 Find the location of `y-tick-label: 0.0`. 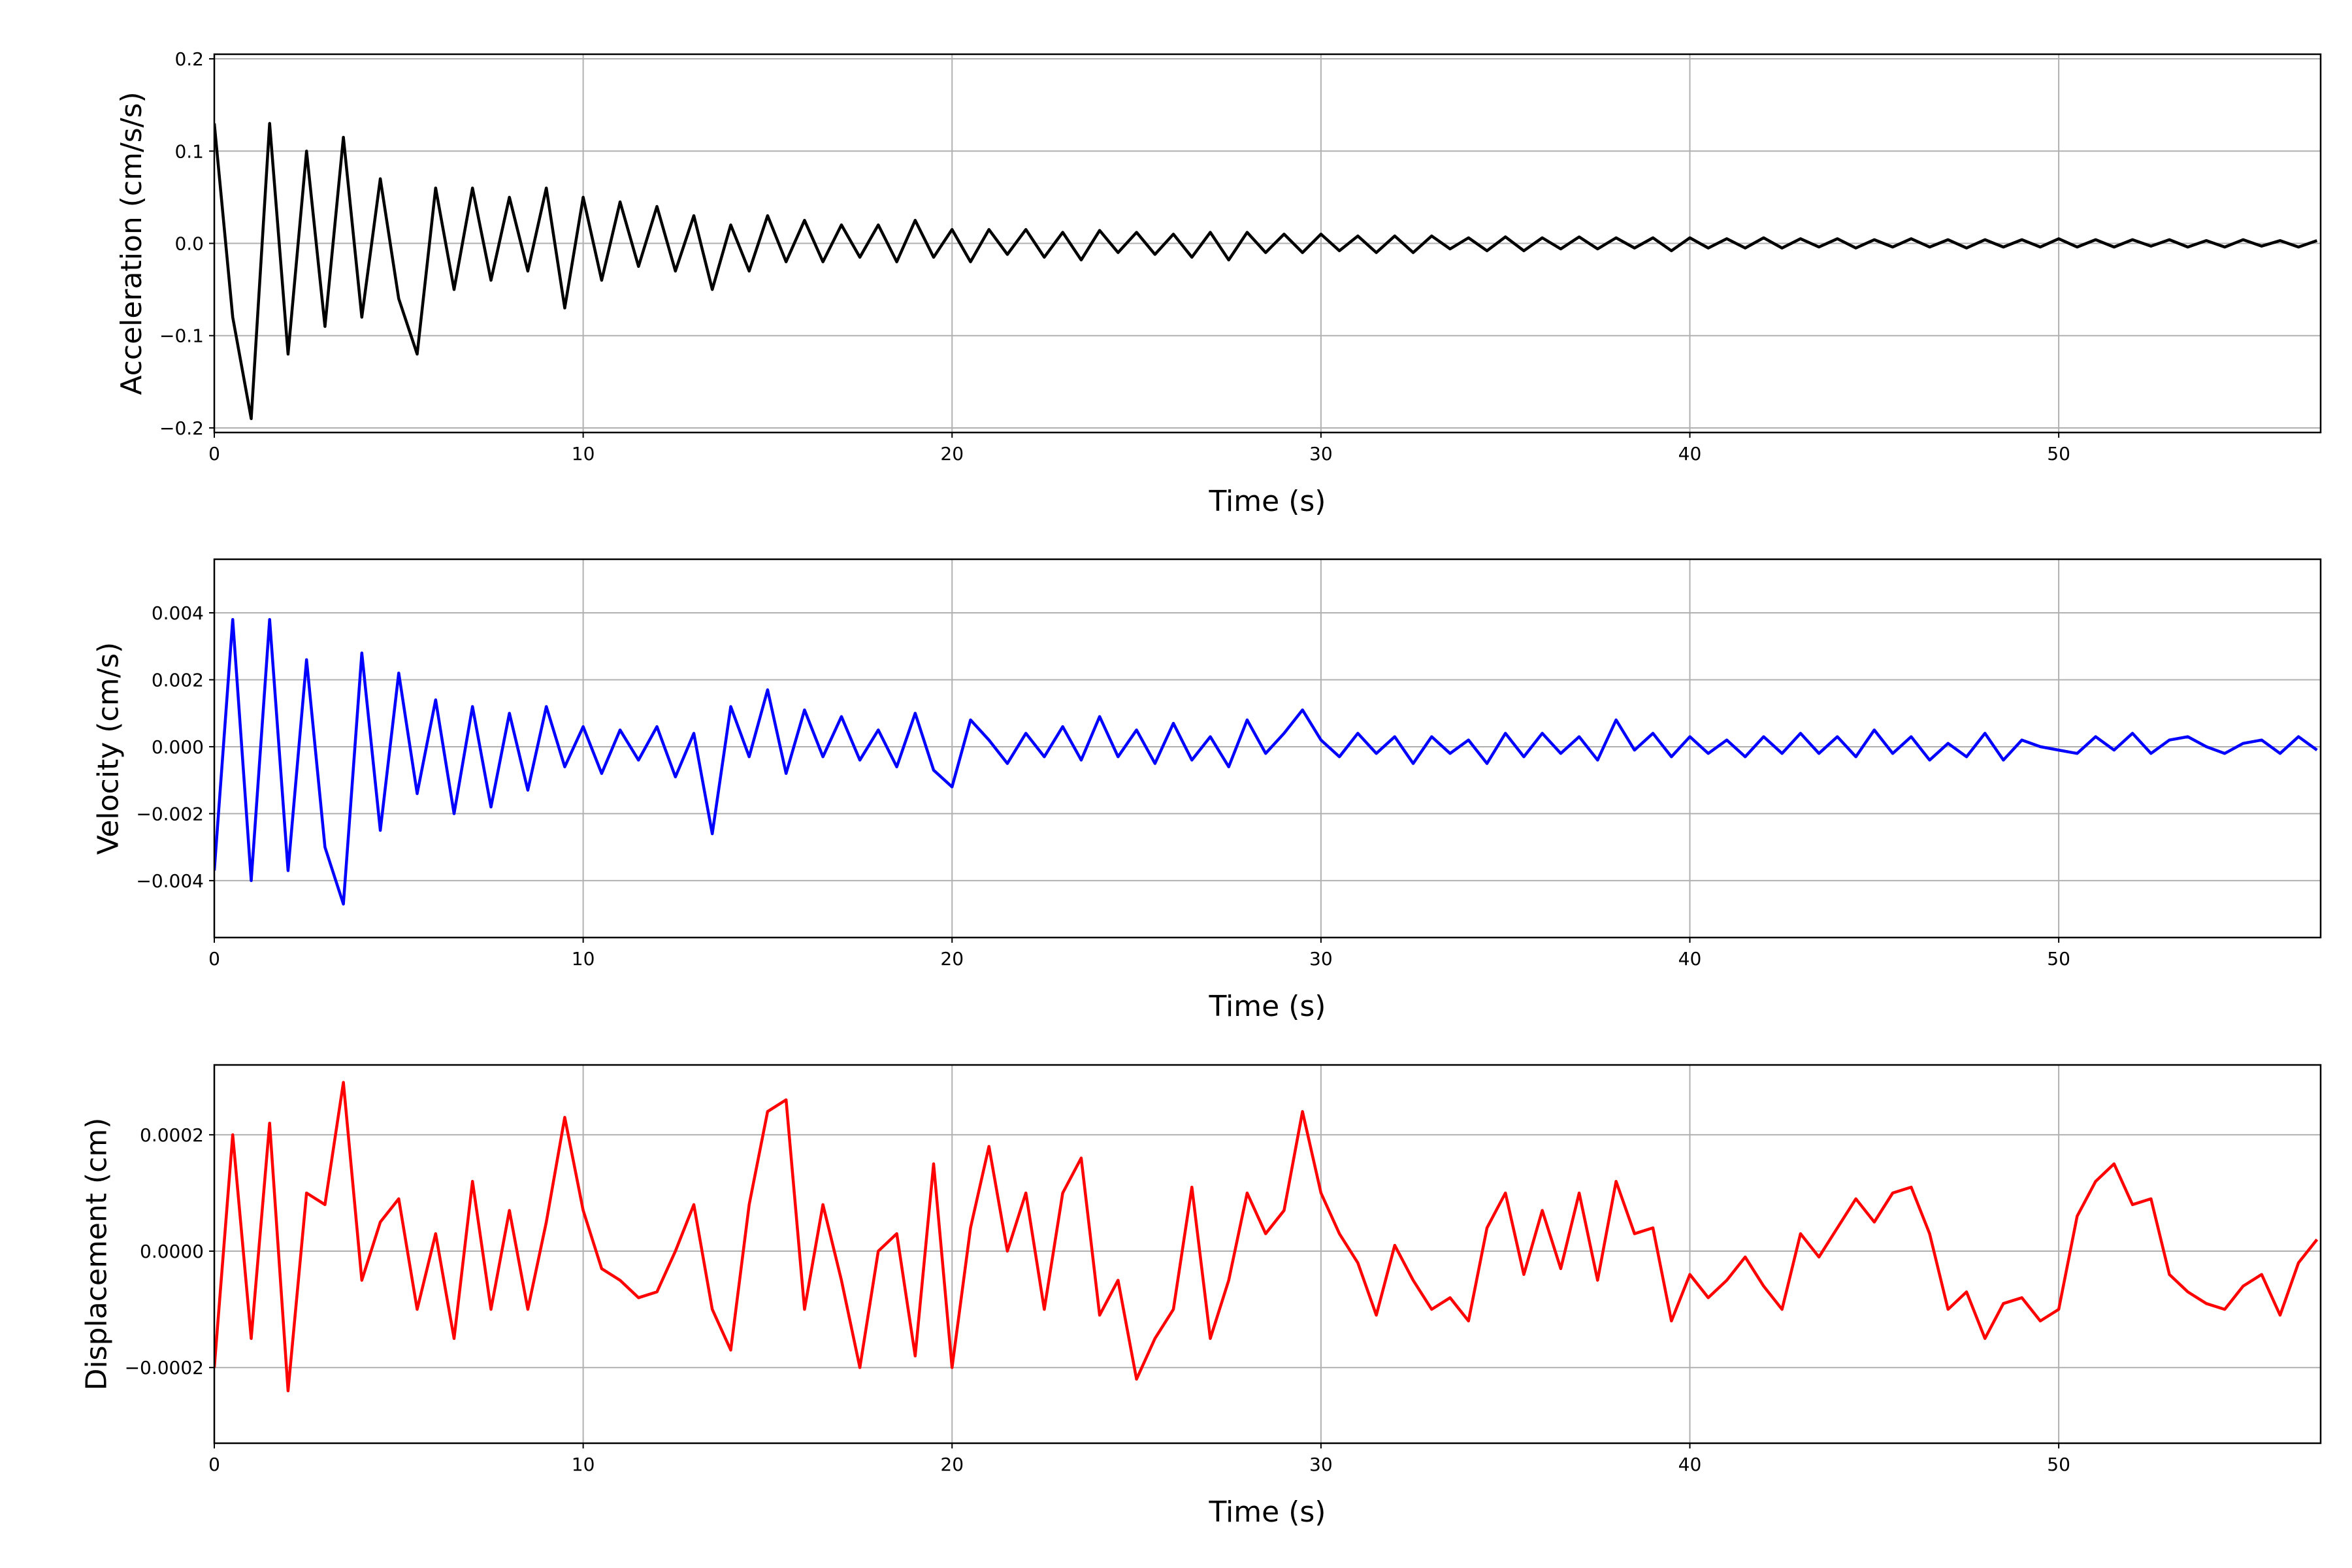

y-tick-label: 0.0 is located at coordinates (189, 244).